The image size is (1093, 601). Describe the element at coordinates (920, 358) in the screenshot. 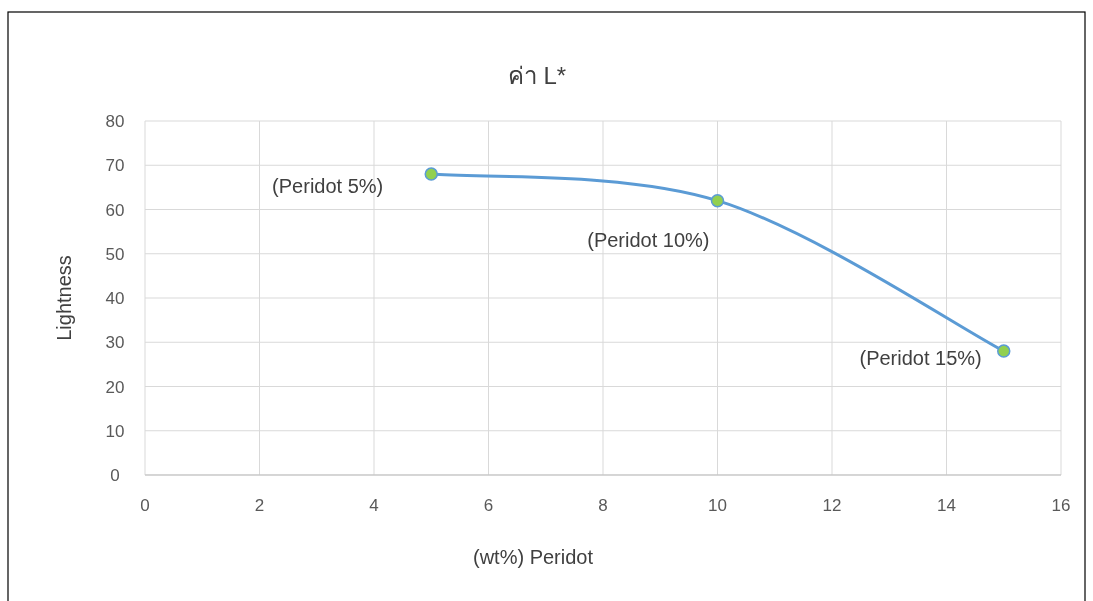

I see `annotation: (Peridot 15%)` at that location.